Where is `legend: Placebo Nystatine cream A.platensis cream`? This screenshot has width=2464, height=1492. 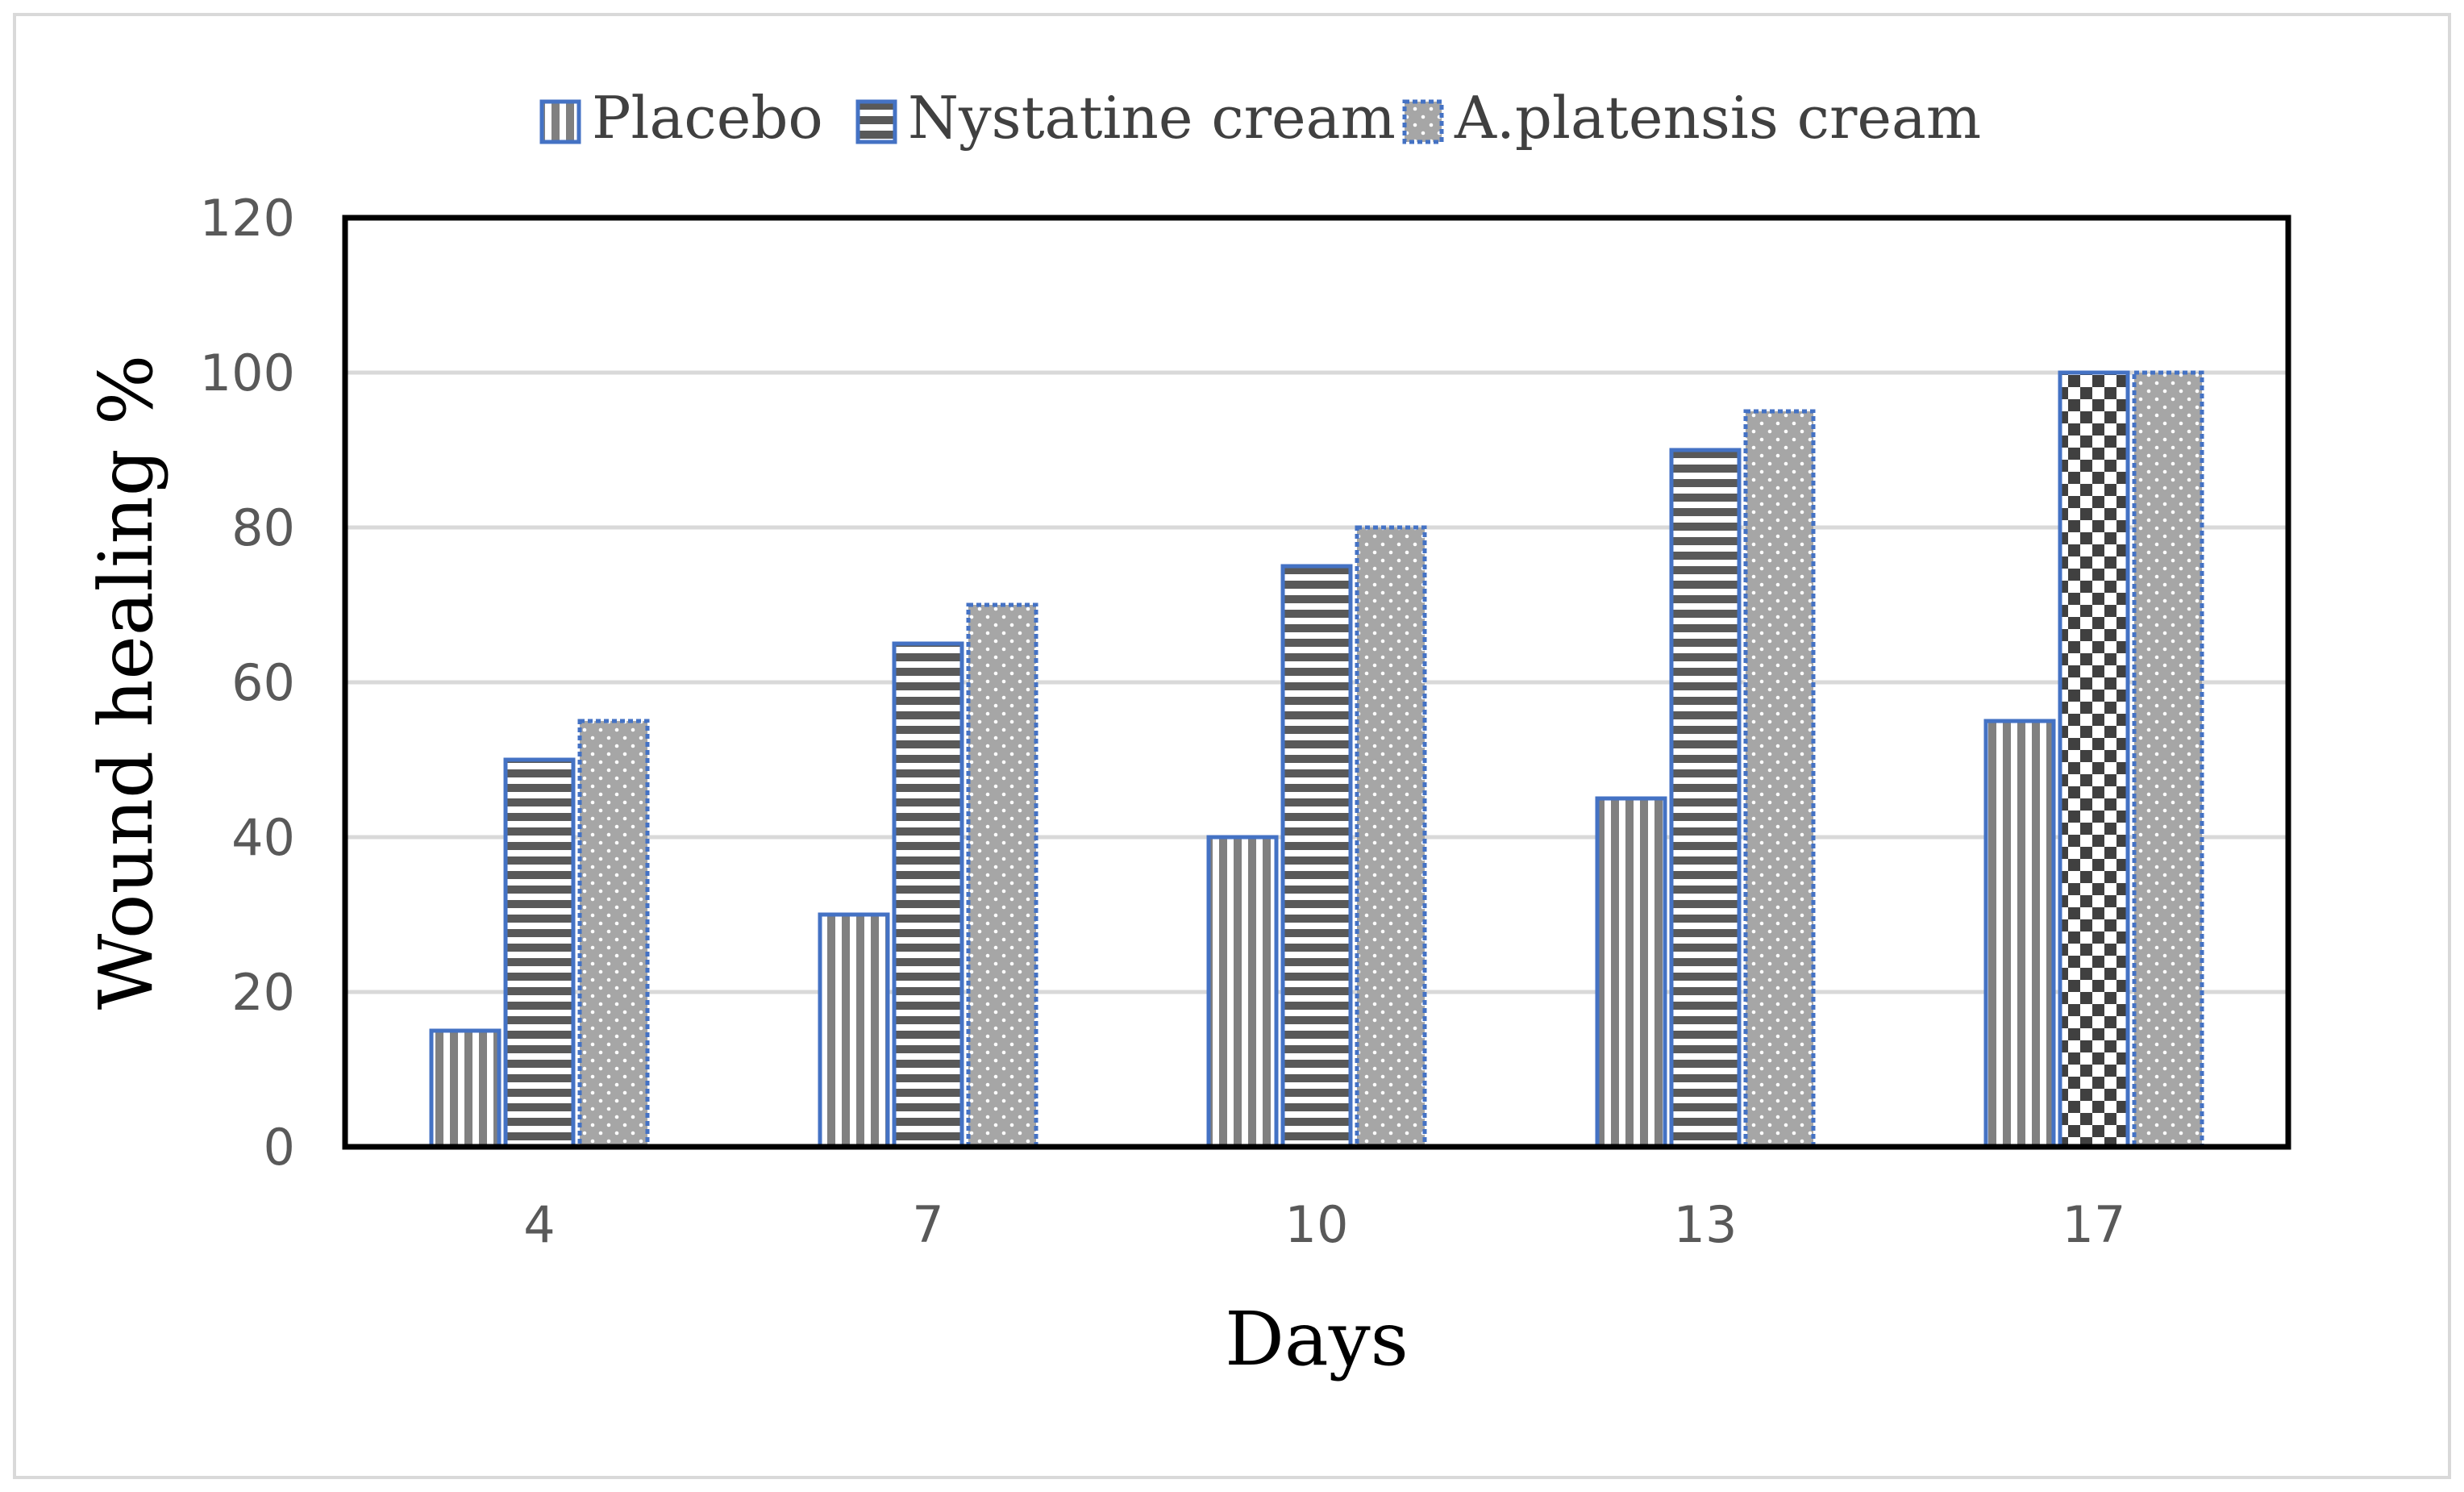
legend: Placebo Nystatine cream A.platensis cream is located at coordinates (1260, 118).